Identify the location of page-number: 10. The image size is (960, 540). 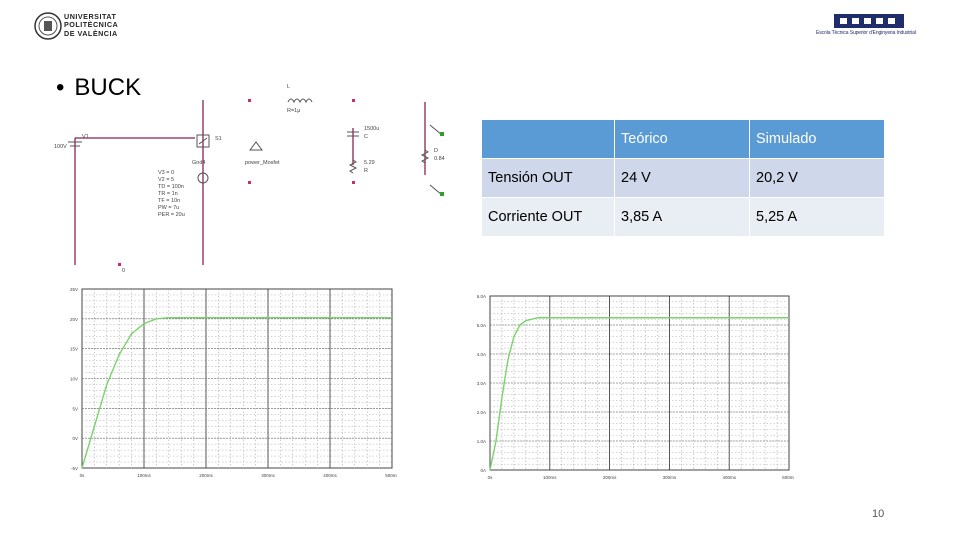
(878, 514).